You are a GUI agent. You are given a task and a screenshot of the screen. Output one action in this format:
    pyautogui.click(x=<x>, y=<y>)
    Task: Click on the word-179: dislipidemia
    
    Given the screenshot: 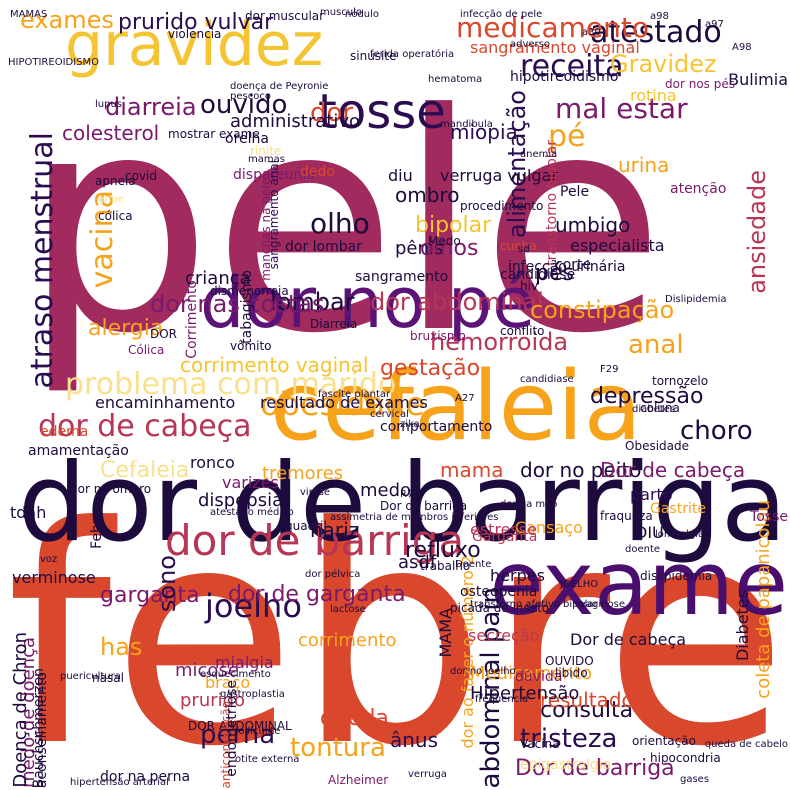 What is the action you would take?
    pyautogui.click(x=676, y=576)
    